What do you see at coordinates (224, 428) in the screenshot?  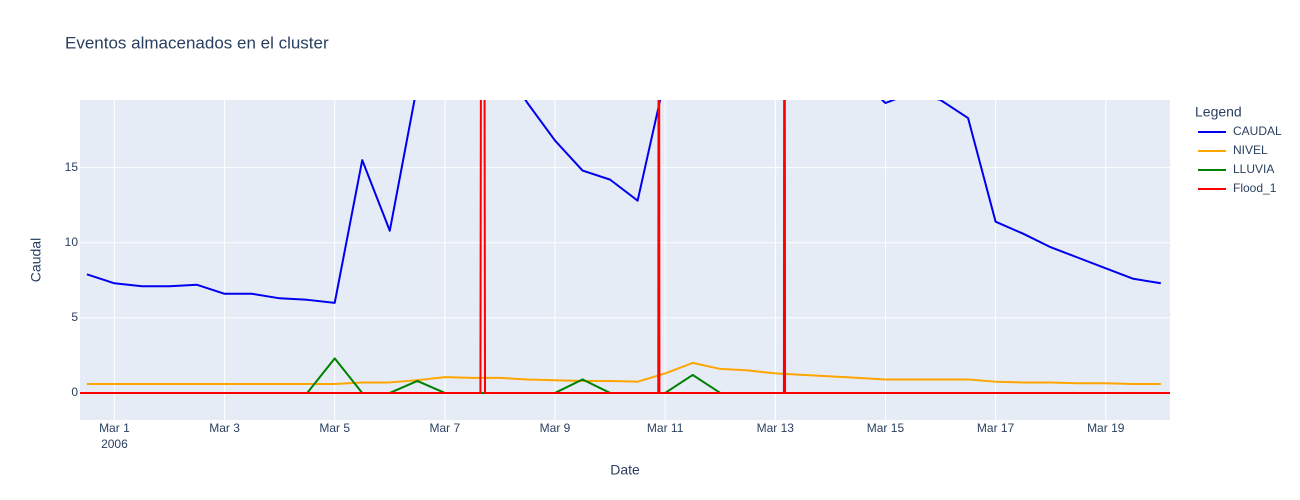 I see `x-tick-label: Mar 3` at bounding box center [224, 428].